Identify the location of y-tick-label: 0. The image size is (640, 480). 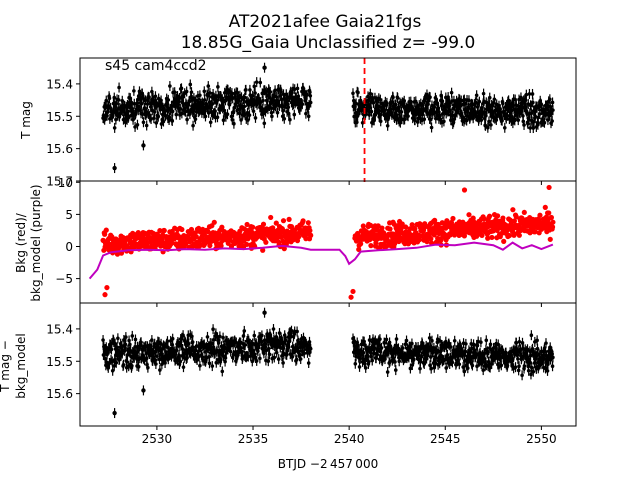
(69, 247).